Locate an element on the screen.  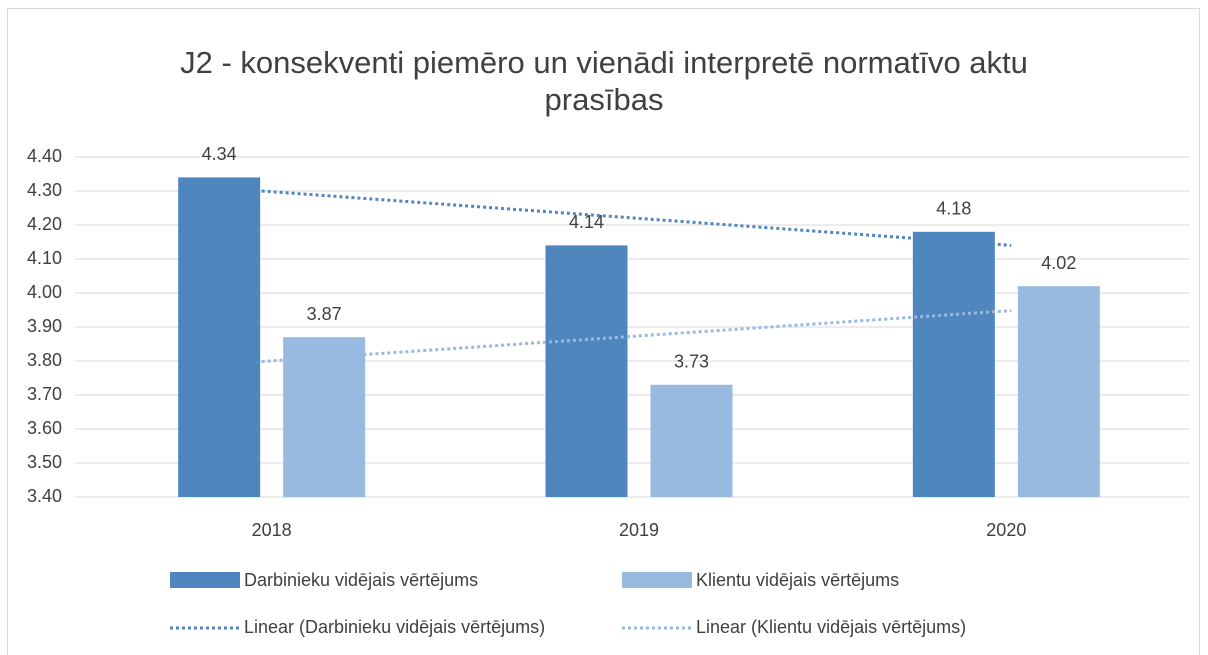
legend-label: Linear (Klientu vidējais vērtējums) is located at coordinates (831, 627).